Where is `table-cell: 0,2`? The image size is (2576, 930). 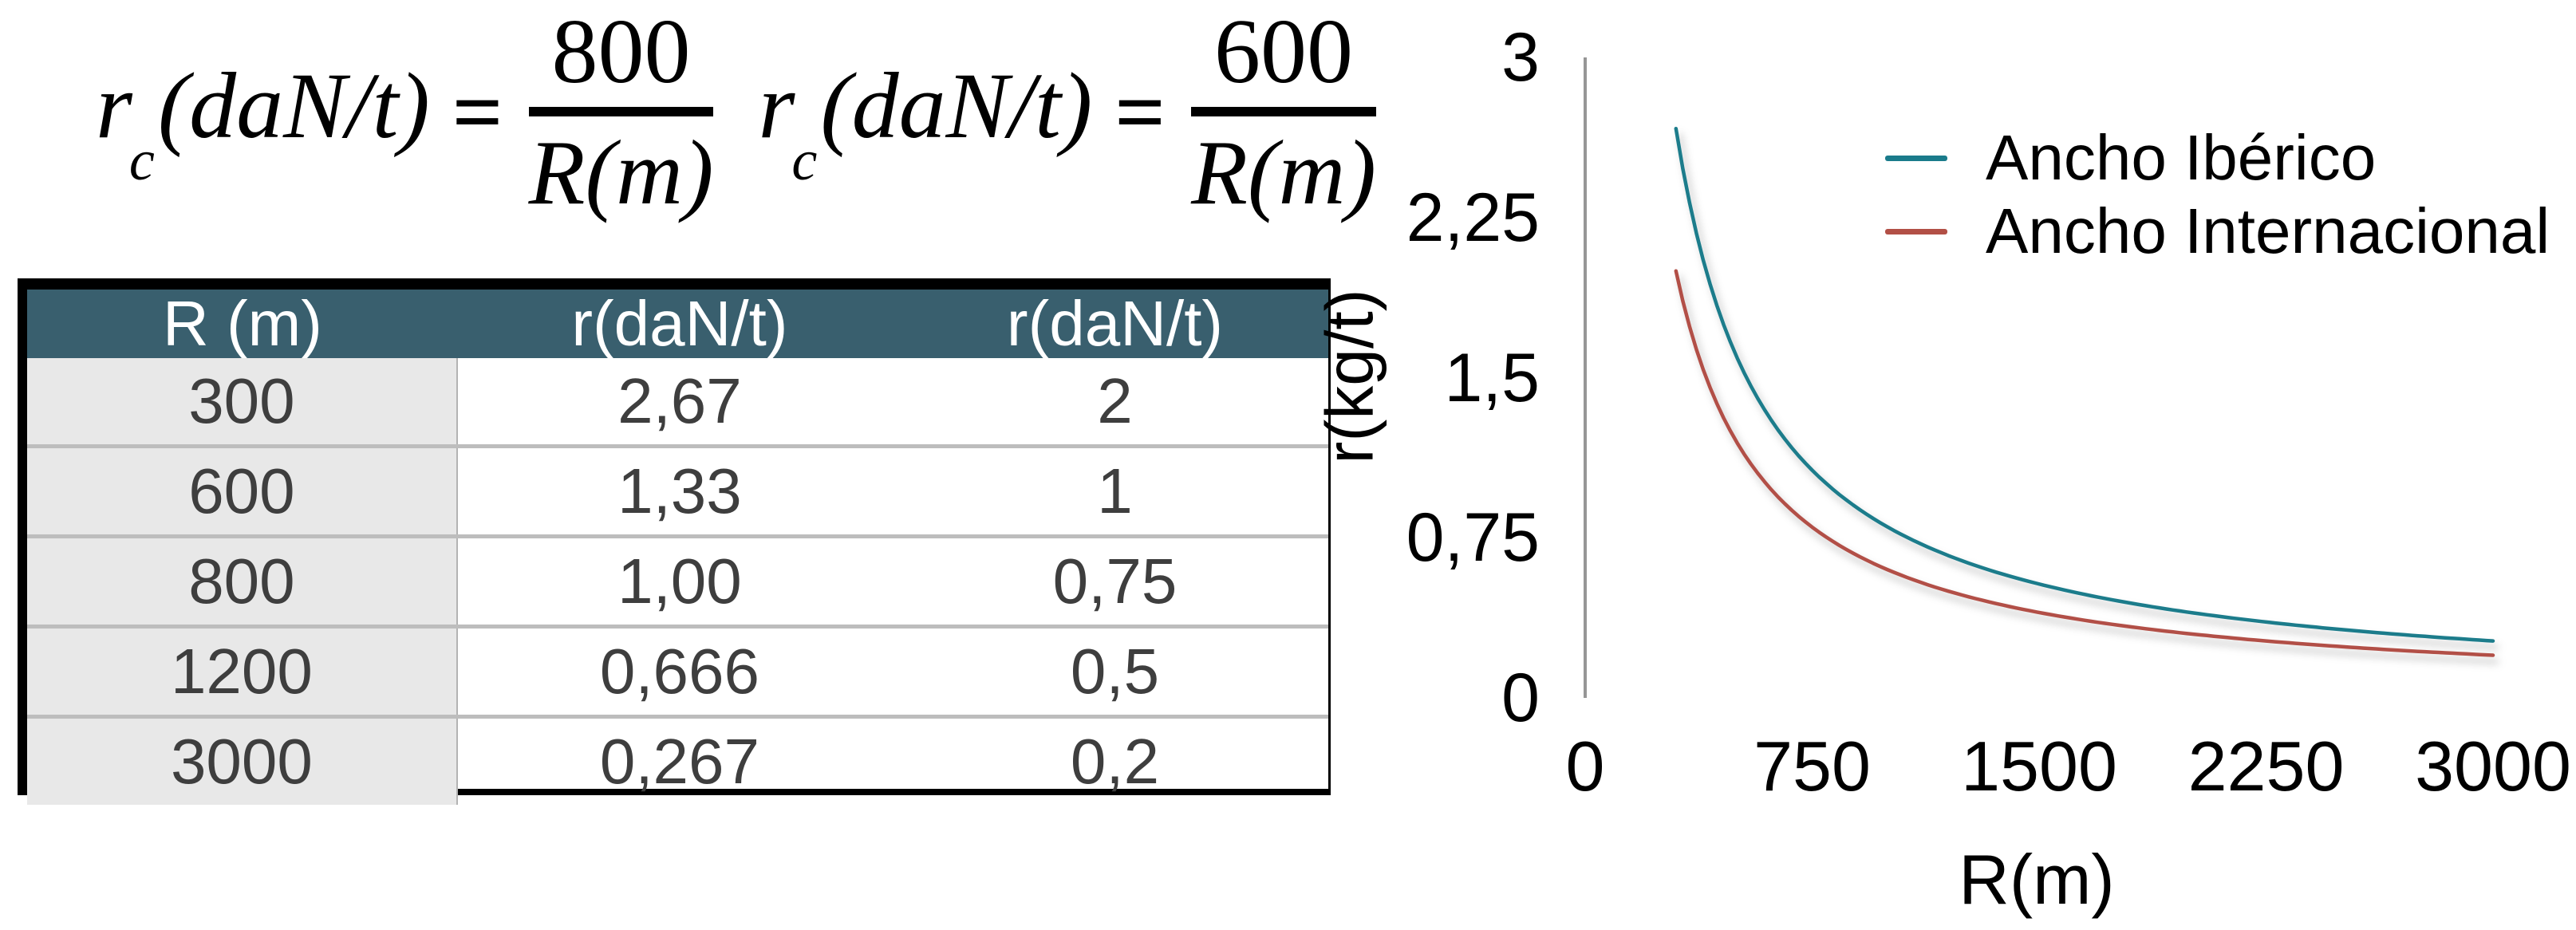
table-cell: 0,2 is located at coordinates (1115, 761).